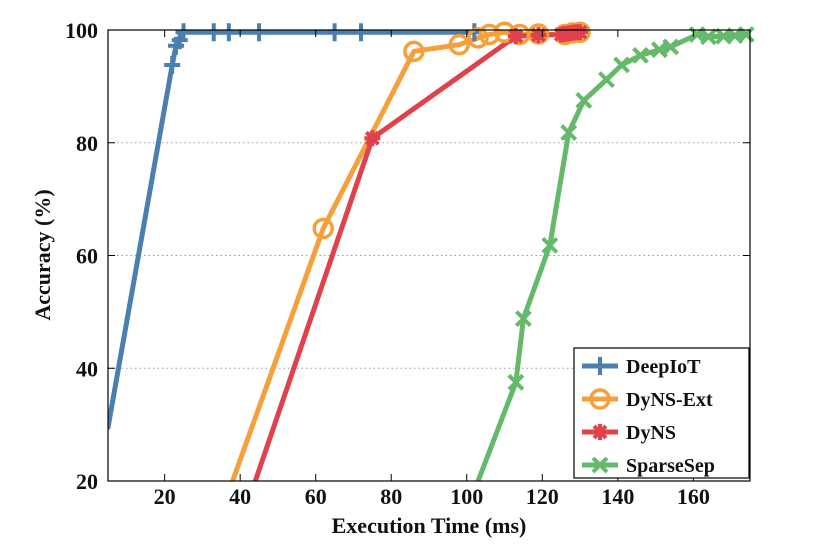 The width and height of the screenshot is (830, 554). What do you see at coordinates (165, 496) in the screenshot?
I see `x-tick-label: 20` at bounding box center [165, 496].